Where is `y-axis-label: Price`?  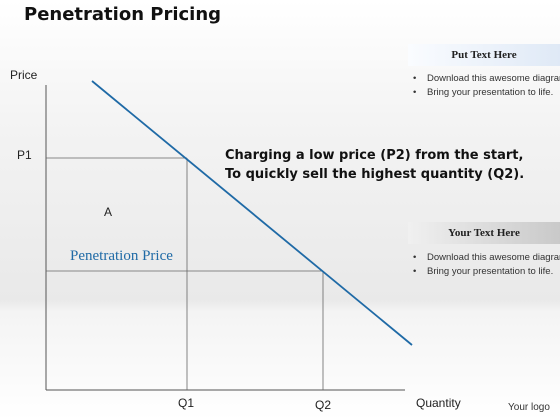 y-axis-label: Price is located at coordinates (24, 75).